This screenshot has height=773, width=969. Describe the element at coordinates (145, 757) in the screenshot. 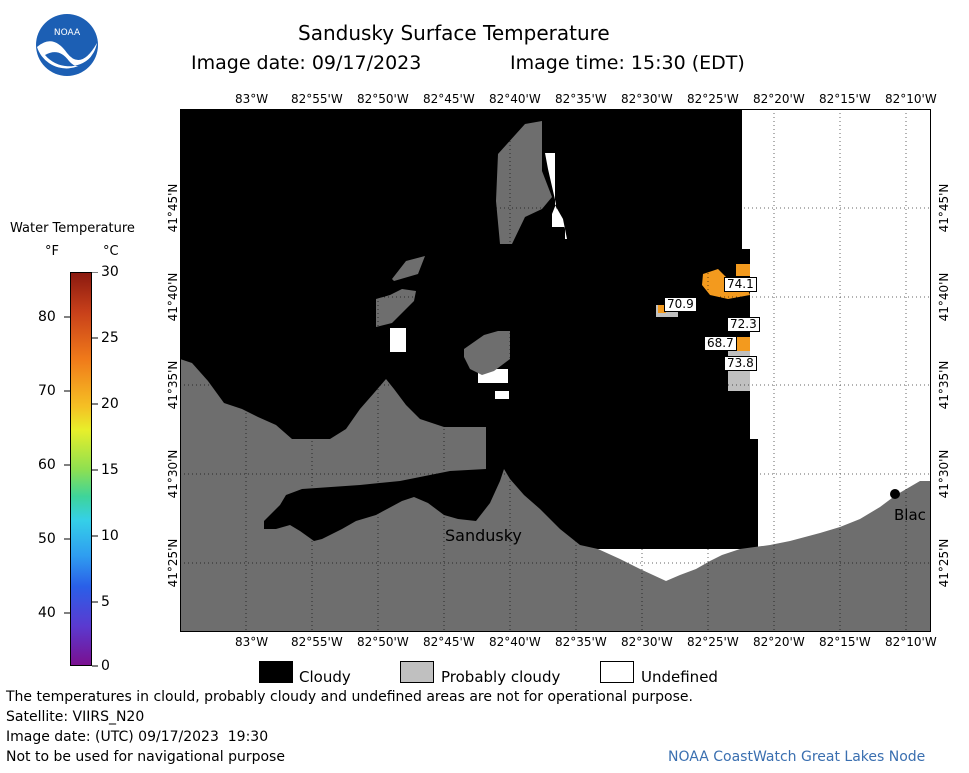

I see `footer-navigation: Not to be used for navigational purpose` at that location.